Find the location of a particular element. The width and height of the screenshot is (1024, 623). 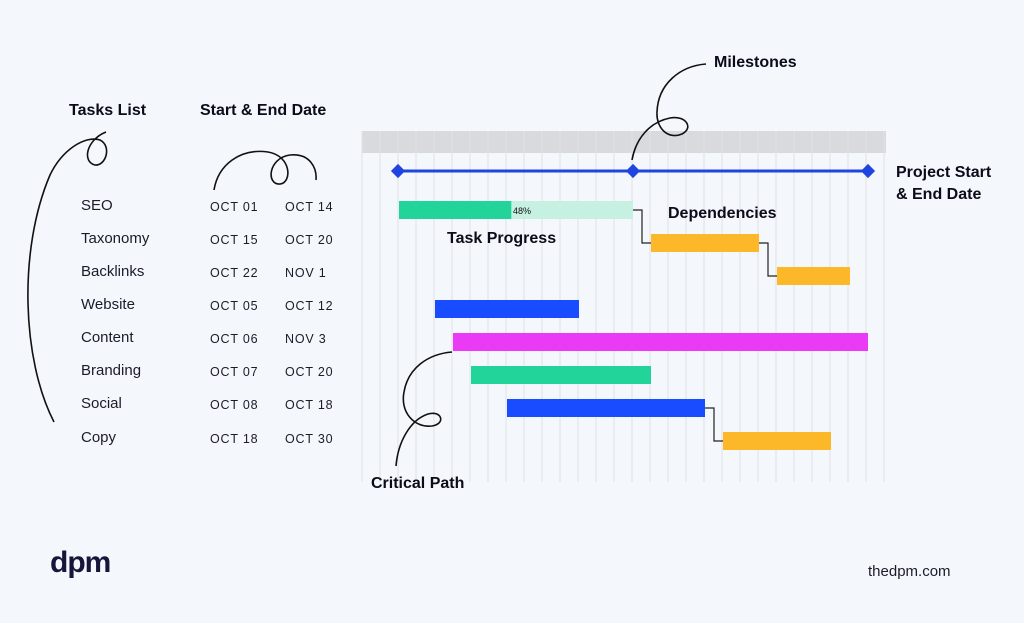

task-name: Content is located at coordinates (107, 337).